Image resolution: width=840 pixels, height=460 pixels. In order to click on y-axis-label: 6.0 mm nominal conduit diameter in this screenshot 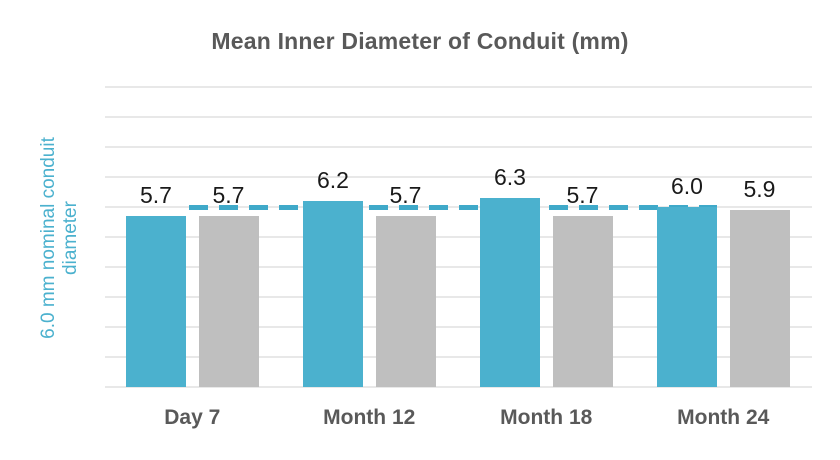, I will do `click(61, 238)`.